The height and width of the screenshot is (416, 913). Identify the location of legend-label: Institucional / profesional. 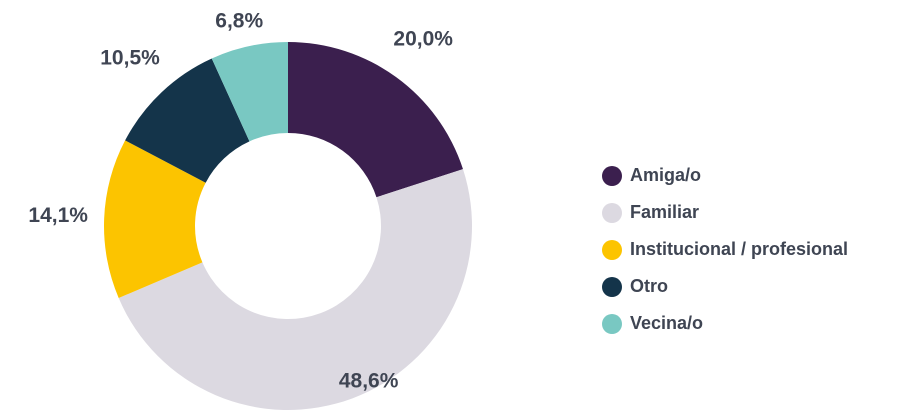
(739, 249).